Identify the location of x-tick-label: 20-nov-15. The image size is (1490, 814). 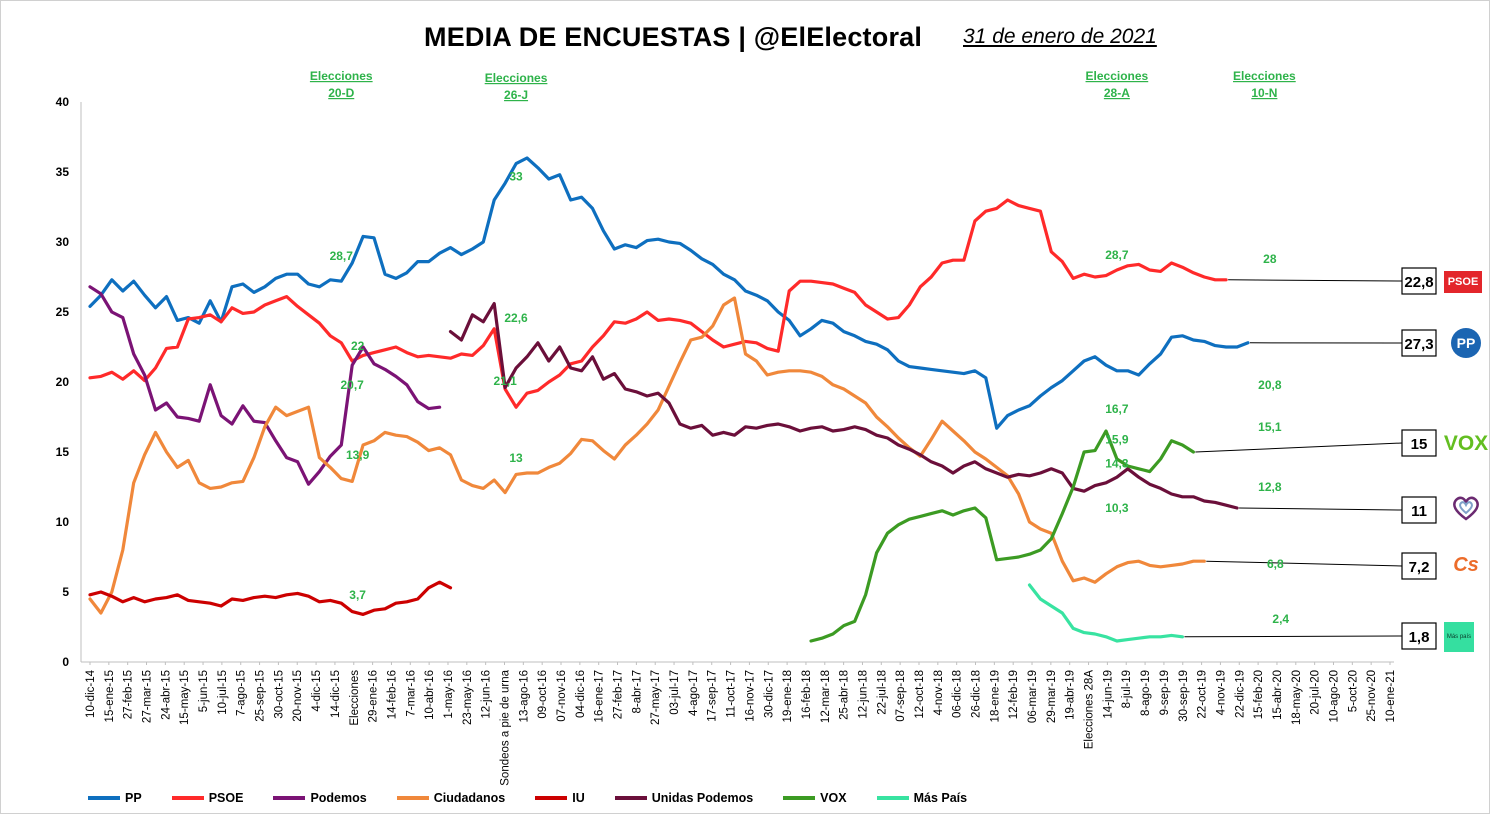
(298, 696).